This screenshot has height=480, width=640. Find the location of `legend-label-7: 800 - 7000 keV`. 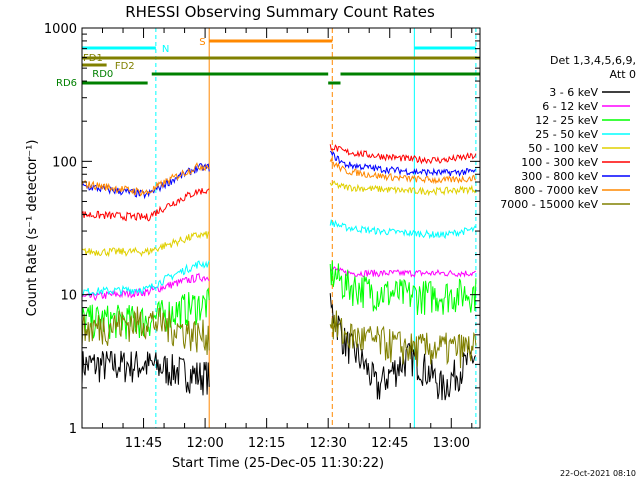

legend-label-7: 800 - 7000 keV is located at coordinates (556, 190).